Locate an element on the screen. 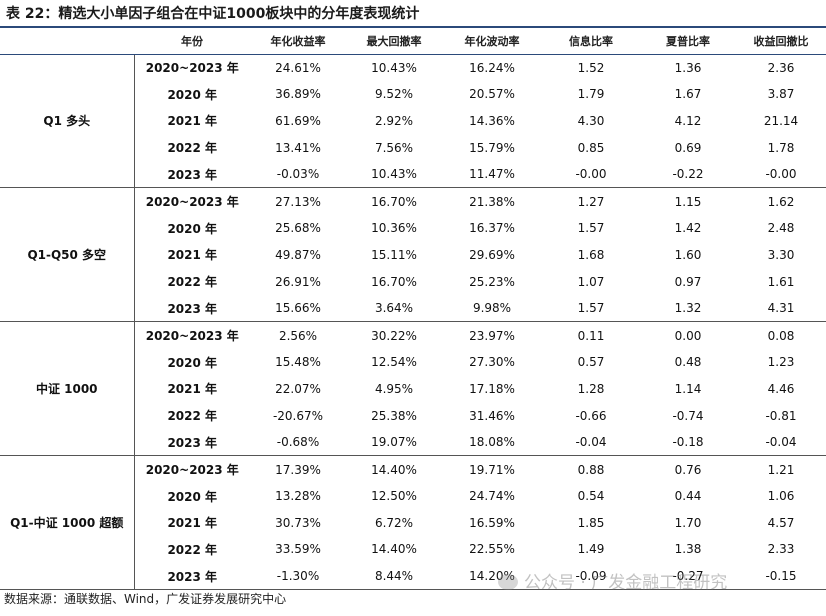 Image resolution: width=826 pixels, height=616 pixels. value-cell: 49.87% is located at coordinates (298, 254).